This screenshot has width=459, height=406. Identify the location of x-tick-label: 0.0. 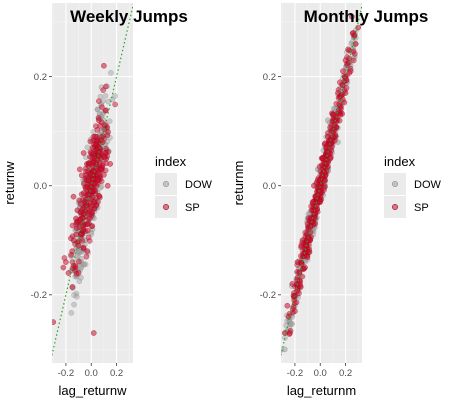
(320, 373).